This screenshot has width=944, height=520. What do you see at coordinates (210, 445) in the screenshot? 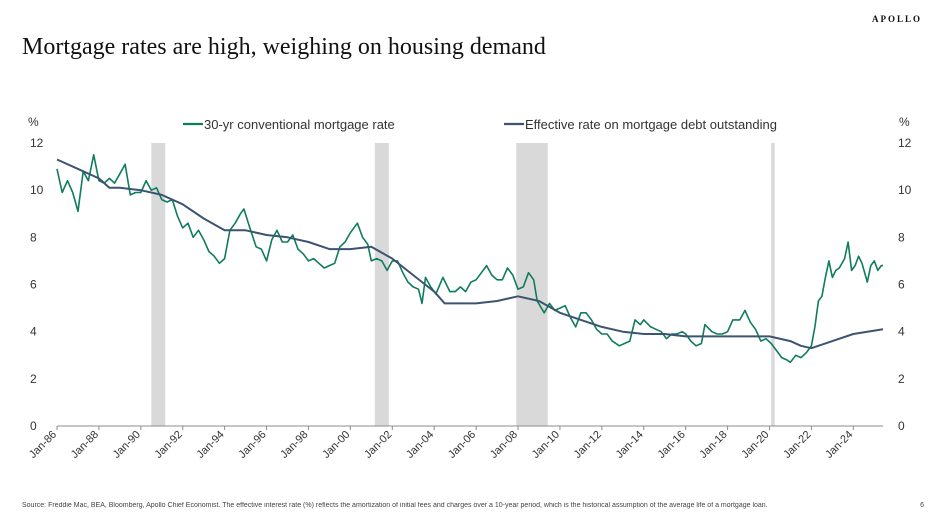
I see `x-tick-label: Jan-94` at bounding box center [210, 445].